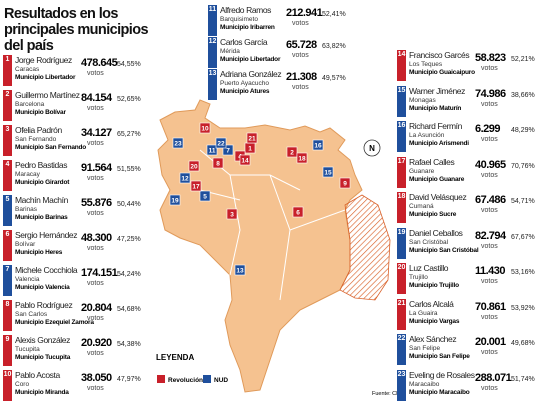 The height and width of the screenshot is (405, 540). I want to click on municipality: Municipio Barinas, so click(41, 217).